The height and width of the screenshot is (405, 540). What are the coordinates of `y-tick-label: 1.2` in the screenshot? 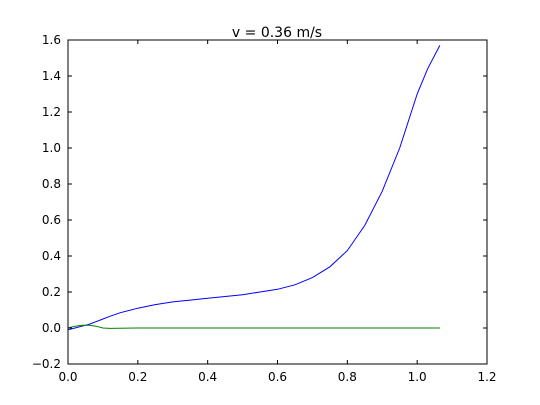 It's located at (51, 112).